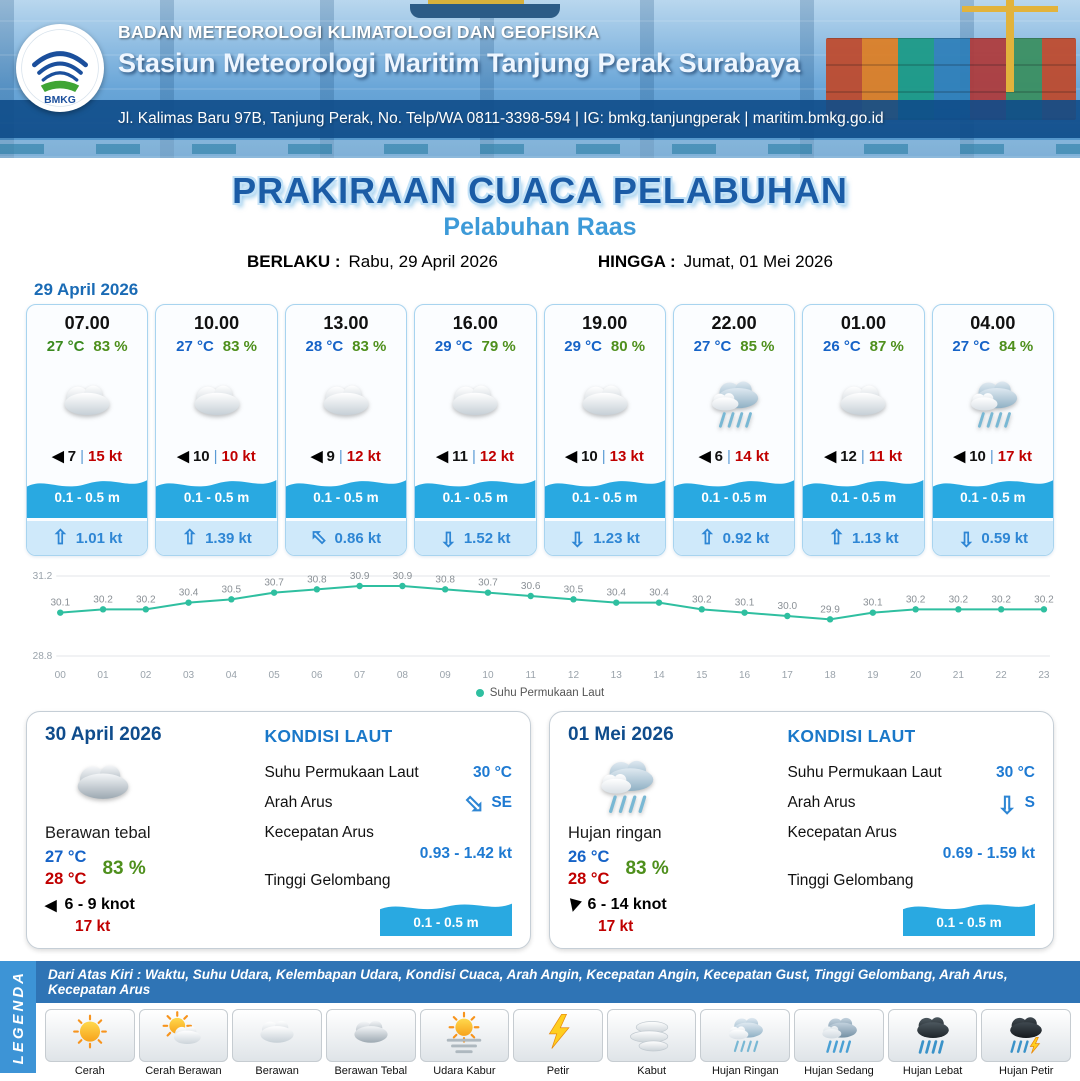  Describe the element at coordinates (651, 1043) in the screenshot. I see `legend-item: Kabut` at that location.